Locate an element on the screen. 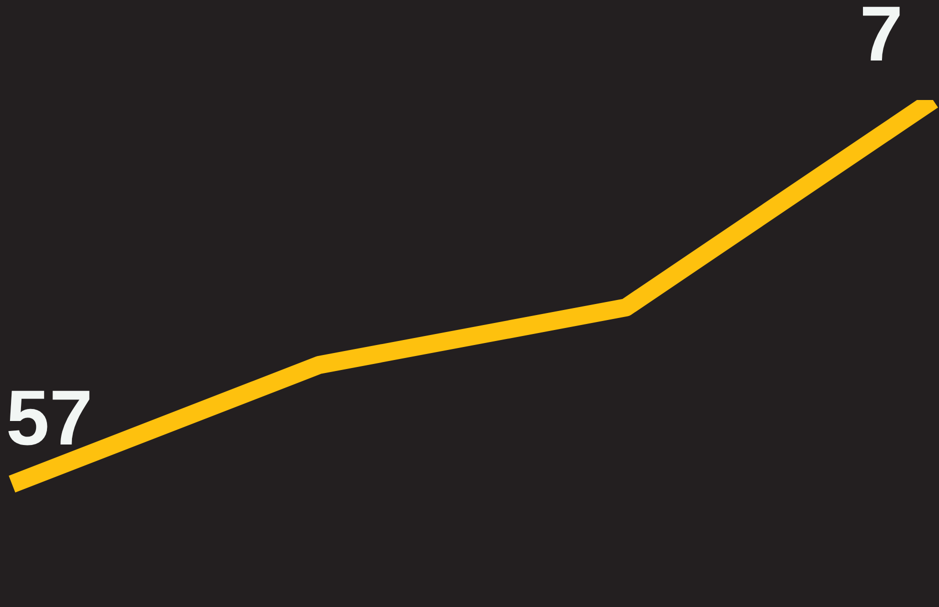  annotation: 57 is located at coordinates (49, 418).